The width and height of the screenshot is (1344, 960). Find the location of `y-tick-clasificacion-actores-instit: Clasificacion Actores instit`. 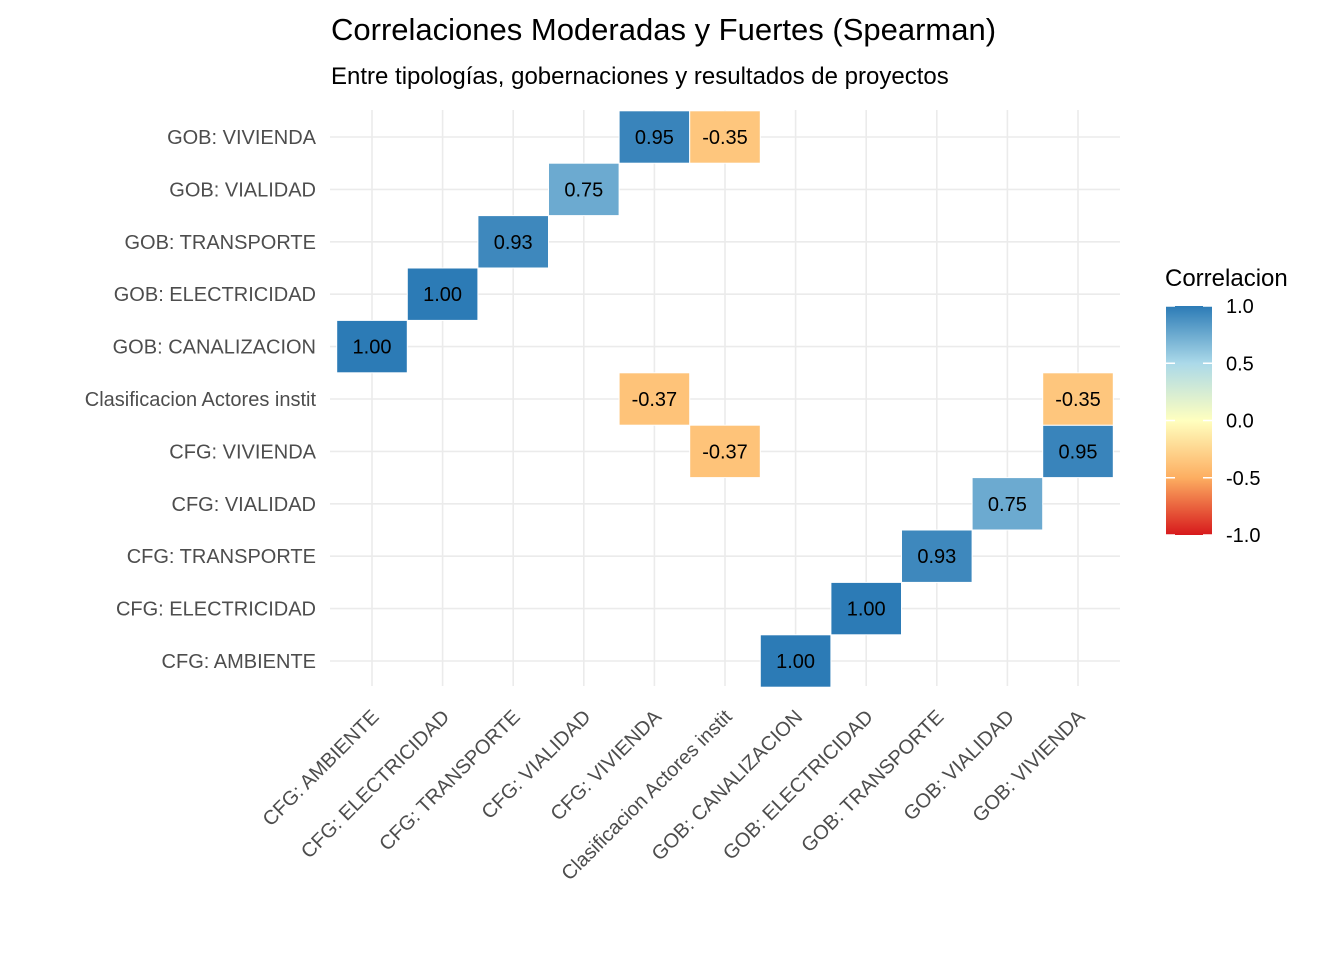

y-tick-clasificacion-actores-instit: Clasificacion Actores instit is located at coordinates (201, 400).